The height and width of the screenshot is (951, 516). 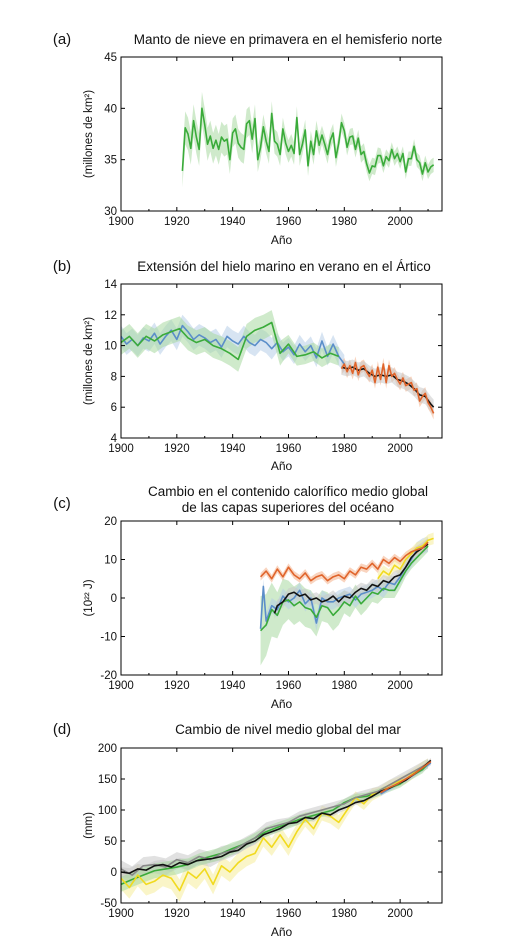 I want to click on y-tick-label: -50, so click(x=108, y=904).